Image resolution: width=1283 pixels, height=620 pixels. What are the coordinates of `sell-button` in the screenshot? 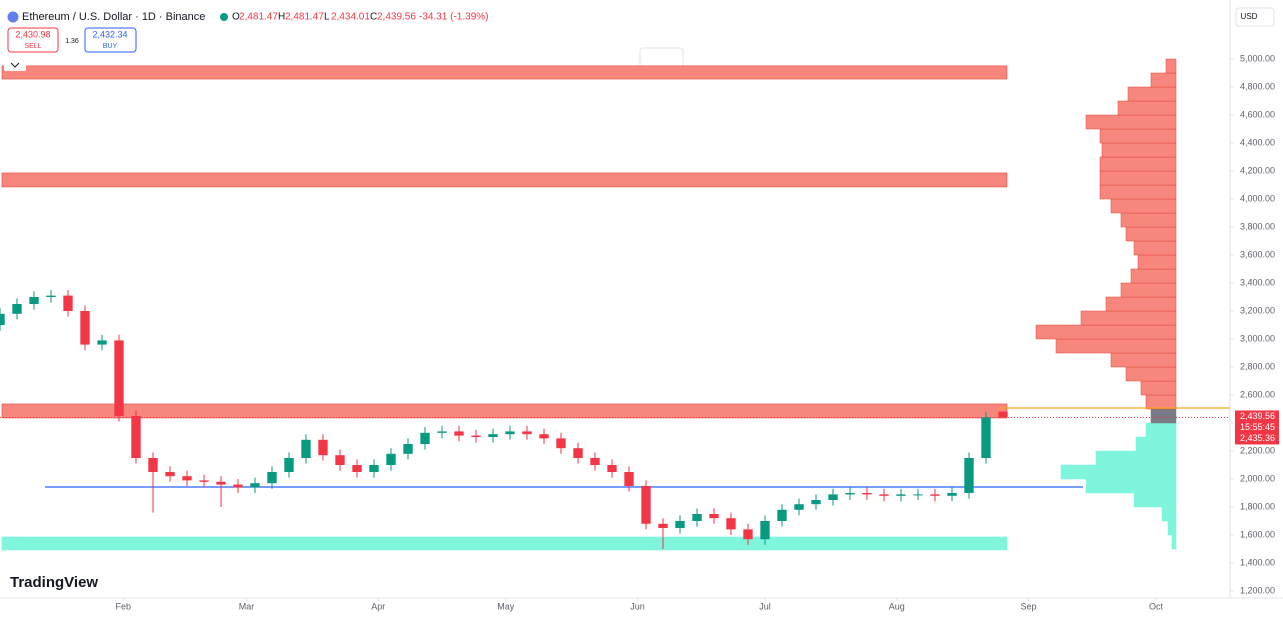 It's located at (33, 40).